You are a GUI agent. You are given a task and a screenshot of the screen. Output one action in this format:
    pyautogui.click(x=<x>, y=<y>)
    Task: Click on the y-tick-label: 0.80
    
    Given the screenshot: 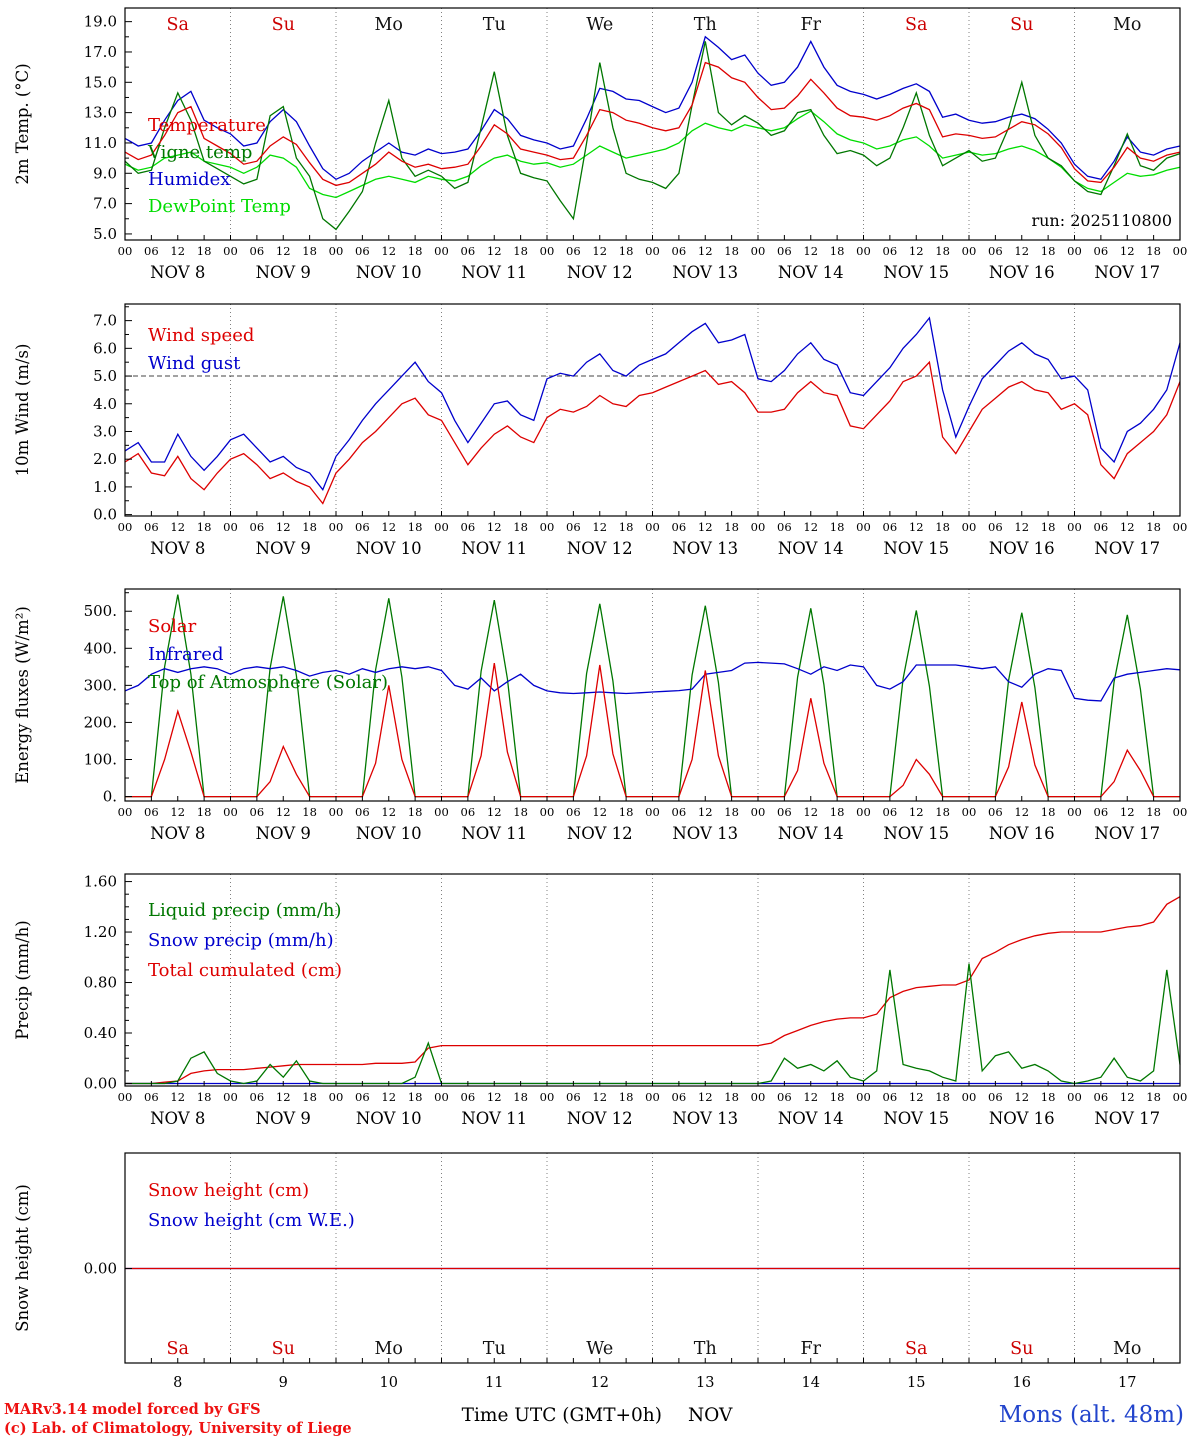 What is the action you would take?
    pyautogui.click(x=100, y=983)
    